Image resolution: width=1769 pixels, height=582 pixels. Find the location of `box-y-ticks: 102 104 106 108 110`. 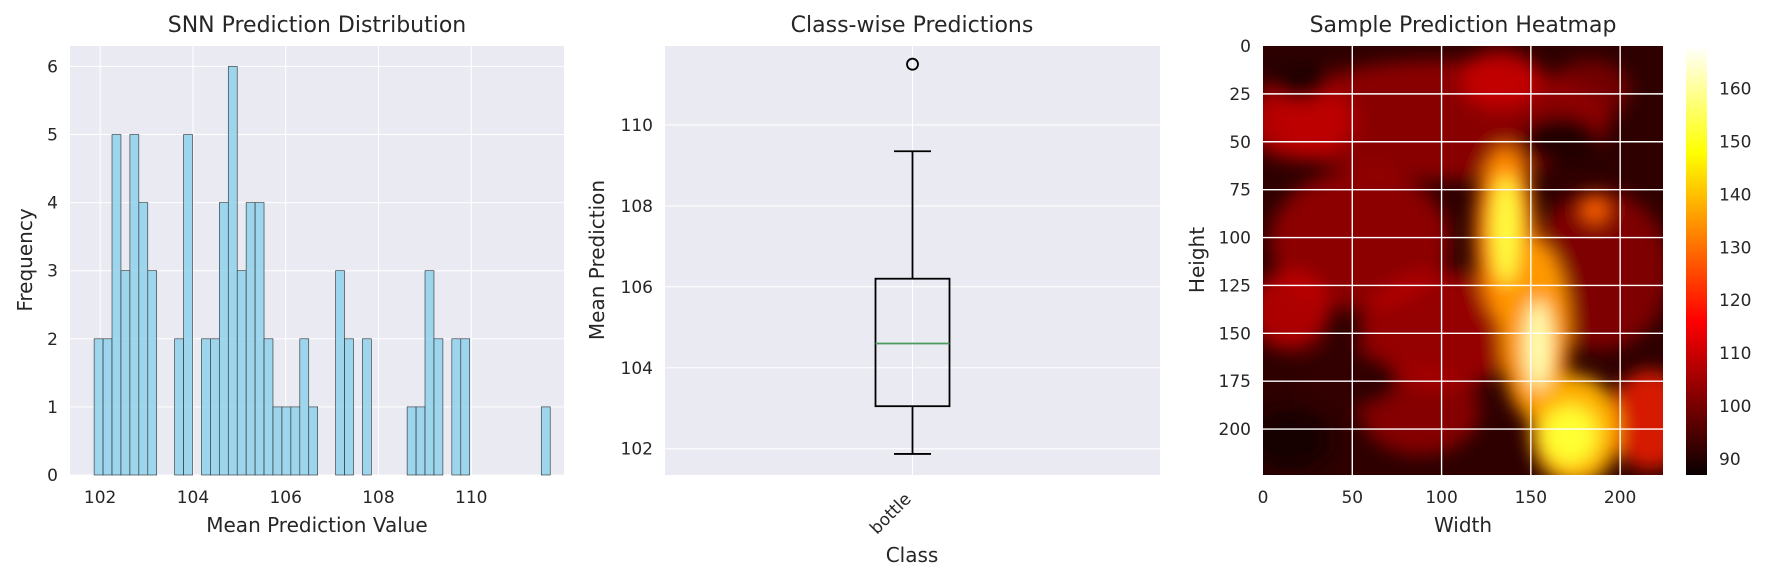

box-y-ticks: 102 104 106 108 110 is located at coordinates (637, 288).